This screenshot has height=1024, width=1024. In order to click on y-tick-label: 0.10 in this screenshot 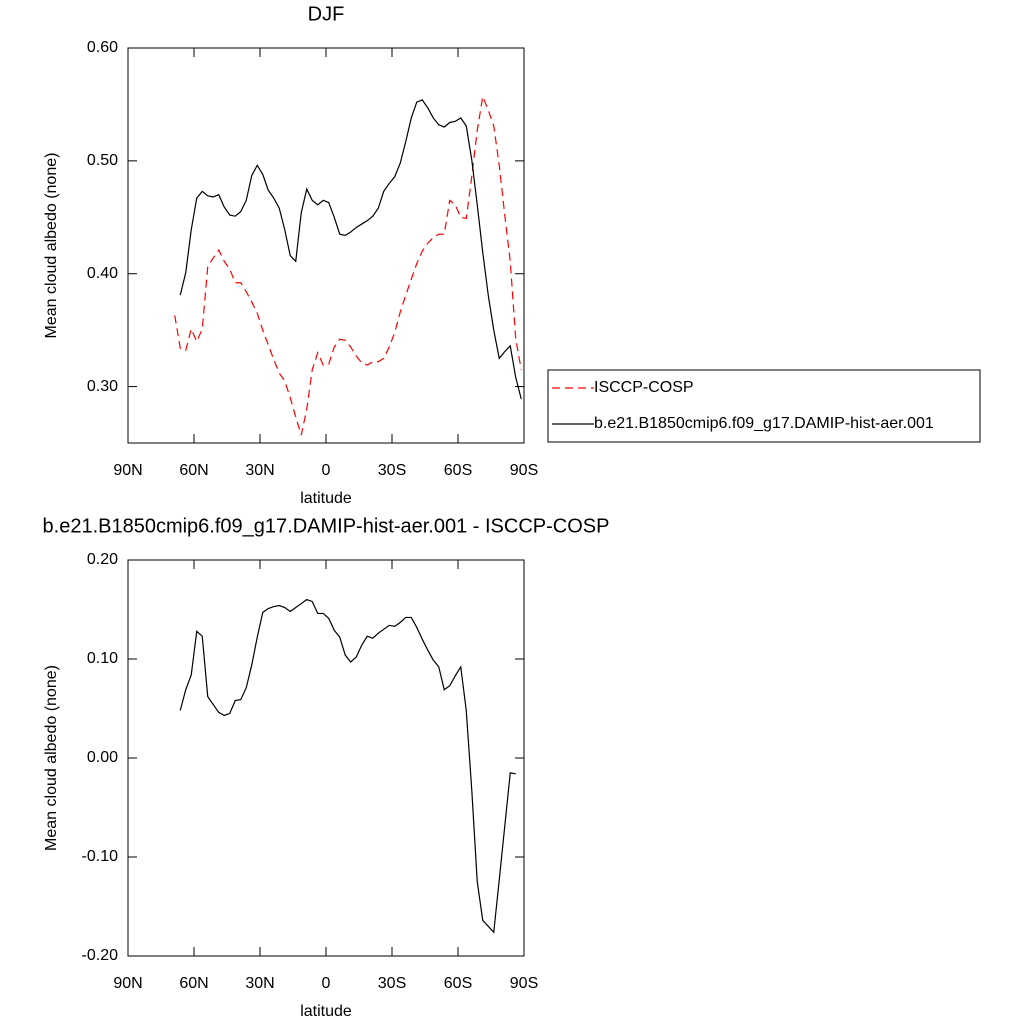, I will do `click(102, 658)`.